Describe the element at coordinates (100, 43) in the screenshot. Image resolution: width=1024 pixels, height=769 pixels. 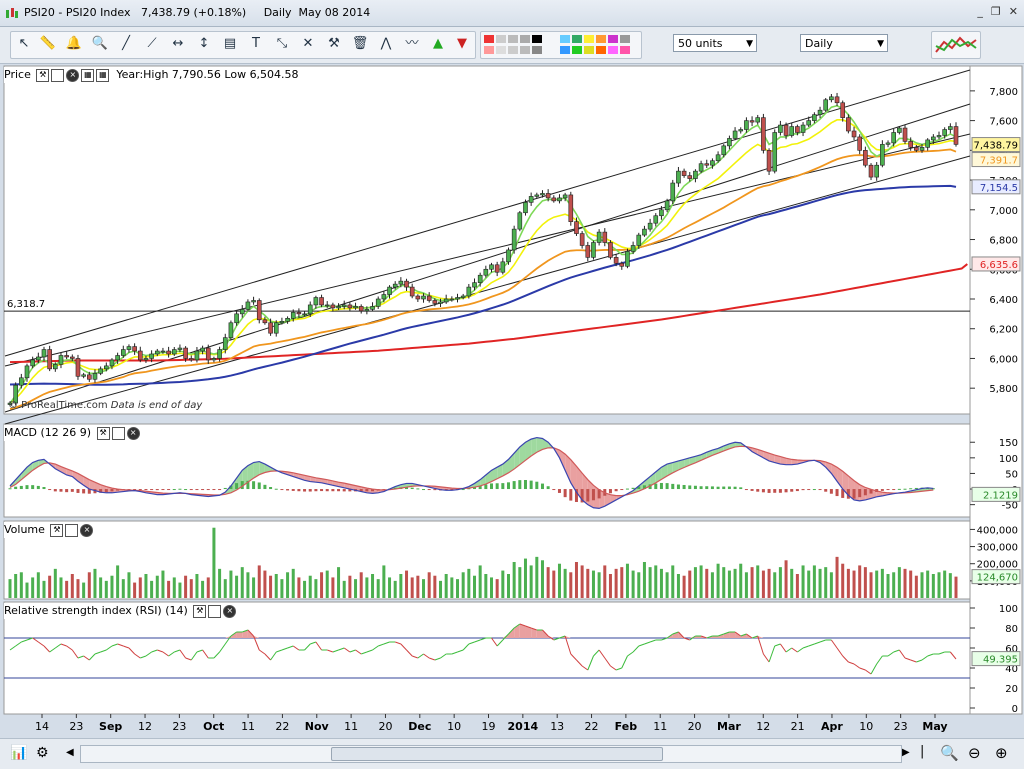
I see `zoom-icon: 🔍` at that location.